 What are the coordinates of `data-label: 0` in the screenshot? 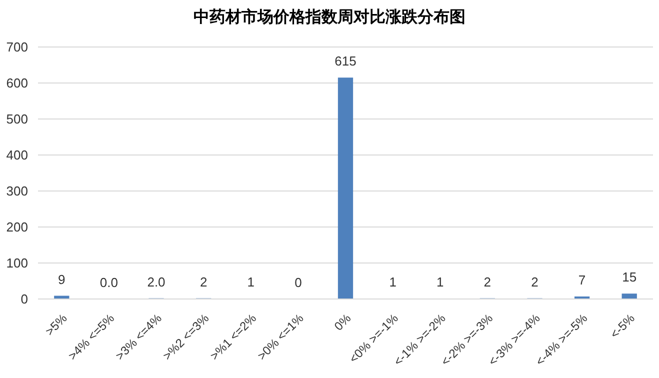 It's located at (298, 282).